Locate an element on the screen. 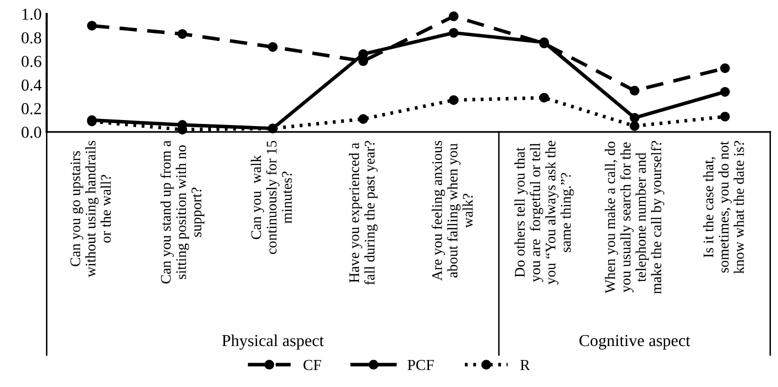 The image size is (778, 387). y-tick-label: 0.6 is located at coordinates (32, 62).